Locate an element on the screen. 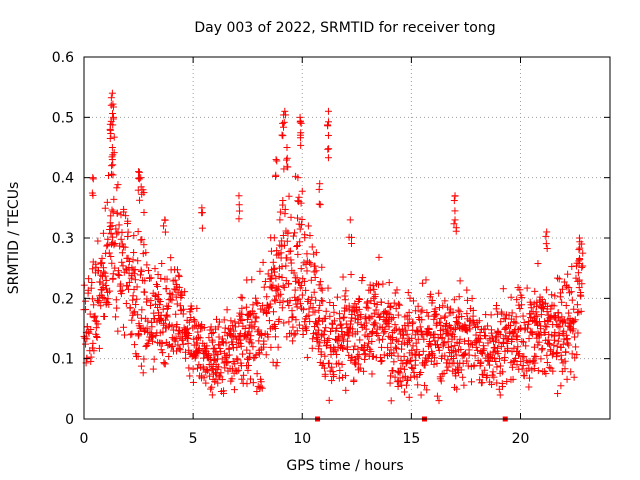 The height and width of the screenshot is (480, 640). x-tick-label: 0 is located at coordinates (84, 439).